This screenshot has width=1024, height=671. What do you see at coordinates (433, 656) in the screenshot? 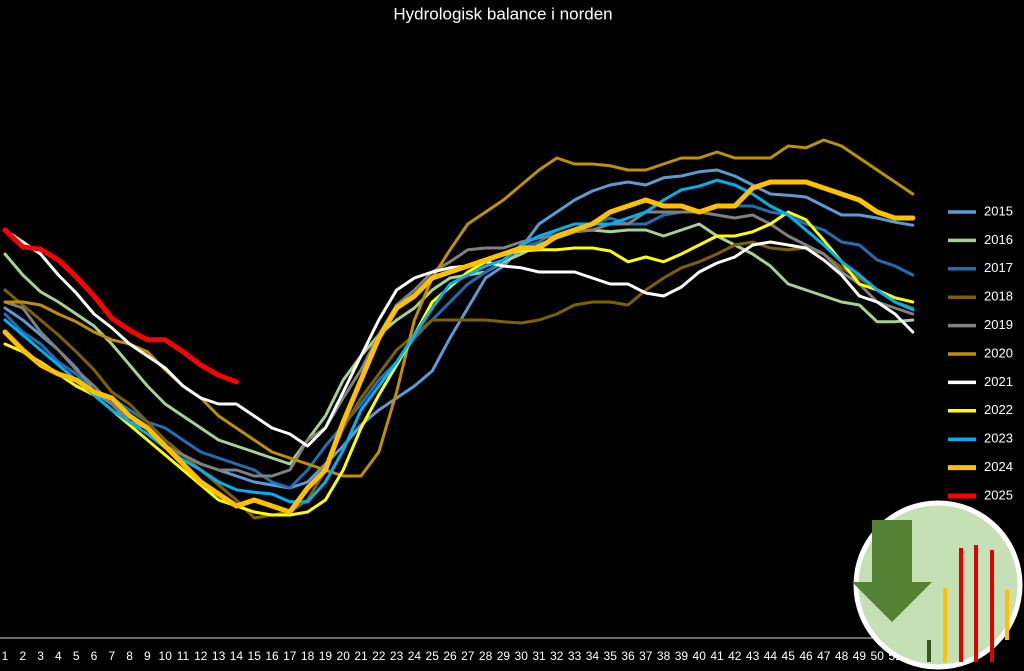
I see `x-tick-label: 25` at bounding box center [433, 656].